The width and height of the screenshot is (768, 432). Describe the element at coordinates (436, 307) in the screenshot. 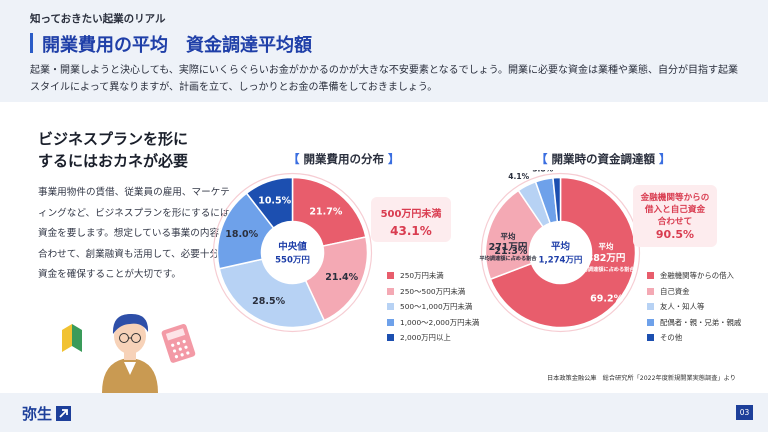

I see `legend-label: 500〜1,000万円未満` at that location.